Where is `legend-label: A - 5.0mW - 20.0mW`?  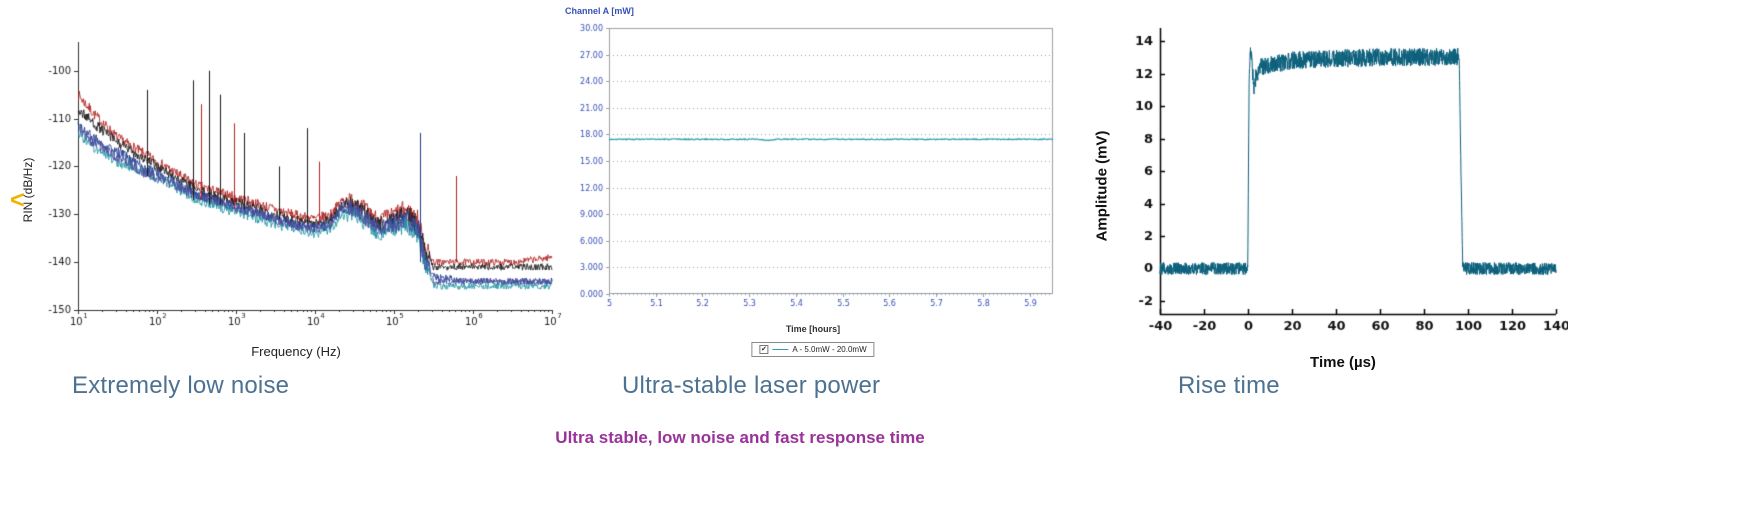
legend-label: A - 5.0mW - 20.0mW is located at coordinates (829, 349).